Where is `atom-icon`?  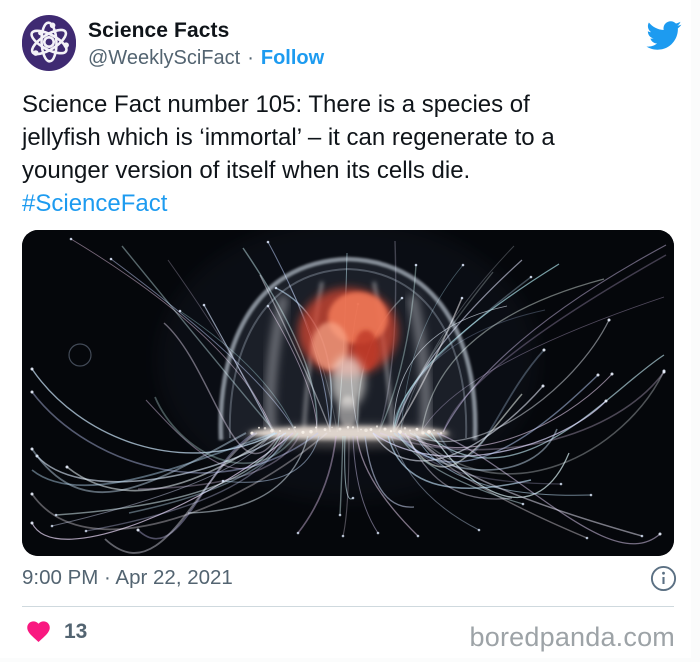
atom-icon is located at coordinates (49, 44).